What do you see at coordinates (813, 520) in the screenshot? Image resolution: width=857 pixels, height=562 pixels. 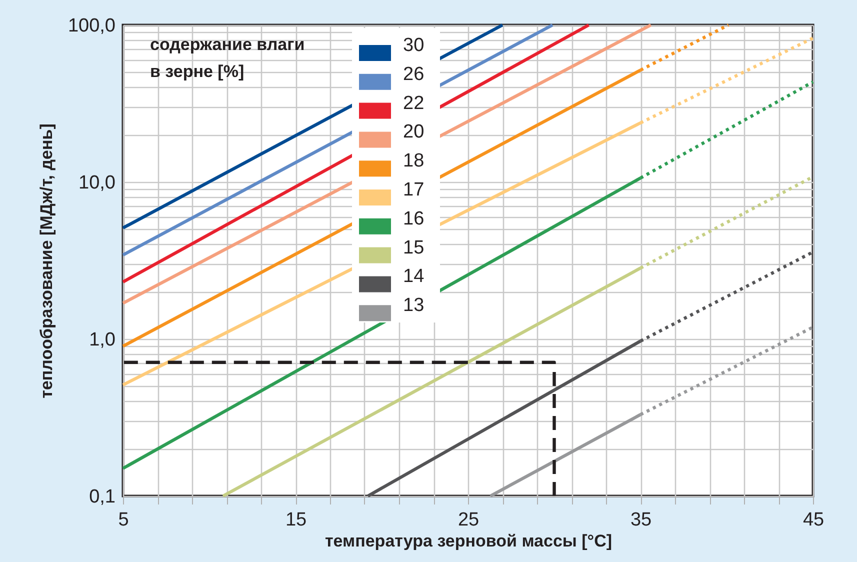 I see `x-tick-label: 45` at bounding box center [813, 520].